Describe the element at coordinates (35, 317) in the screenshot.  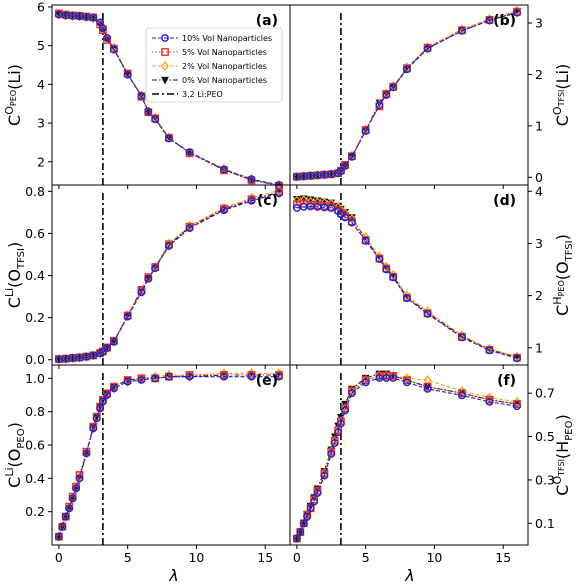
I see `y-tick-label: 0.2` at that location.